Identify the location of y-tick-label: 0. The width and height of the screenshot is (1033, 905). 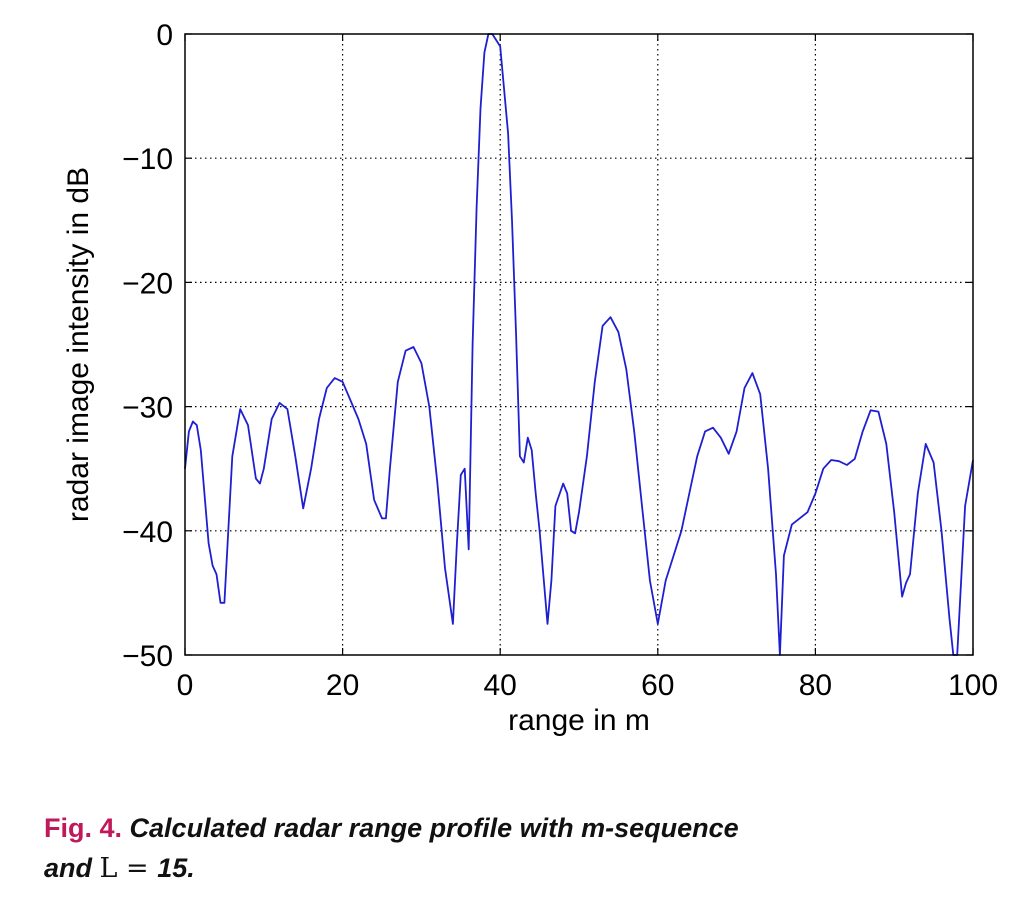
(164, 35).